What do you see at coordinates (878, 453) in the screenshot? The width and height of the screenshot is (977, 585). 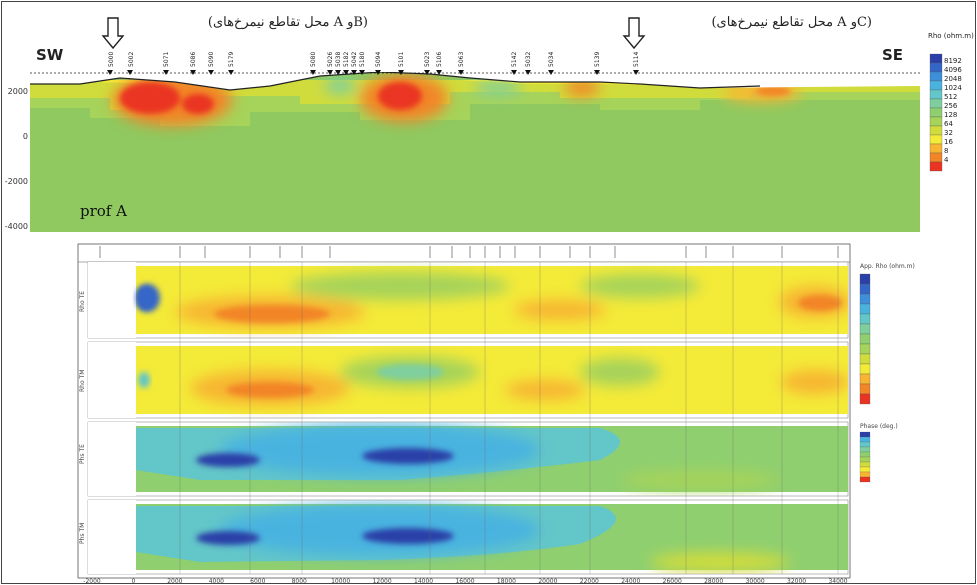 I see `phase-legend: Phase (deg.)` at bounding box center [878, 453].